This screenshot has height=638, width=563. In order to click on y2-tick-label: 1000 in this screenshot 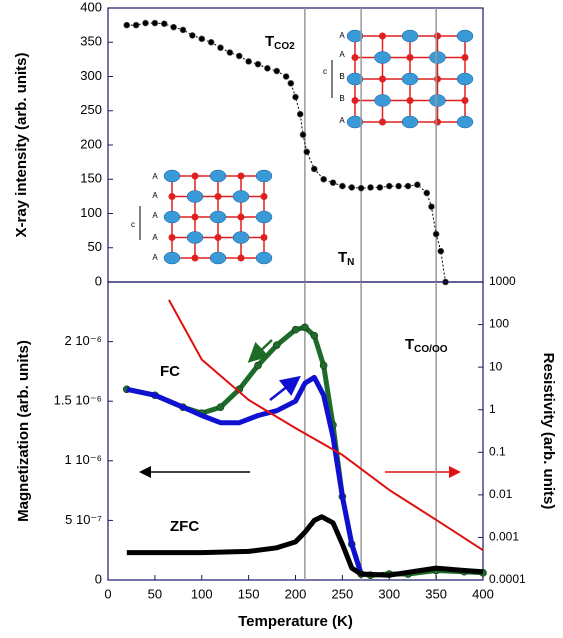, I will do `click(502, 281)`.